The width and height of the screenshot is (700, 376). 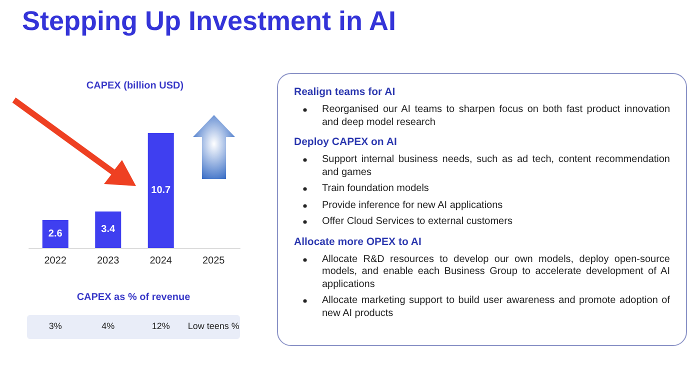 What do you see at coordinates (161, 261) in the screenshot?
I see `x-tick-label: 2024` at bounding box center [161, 261].